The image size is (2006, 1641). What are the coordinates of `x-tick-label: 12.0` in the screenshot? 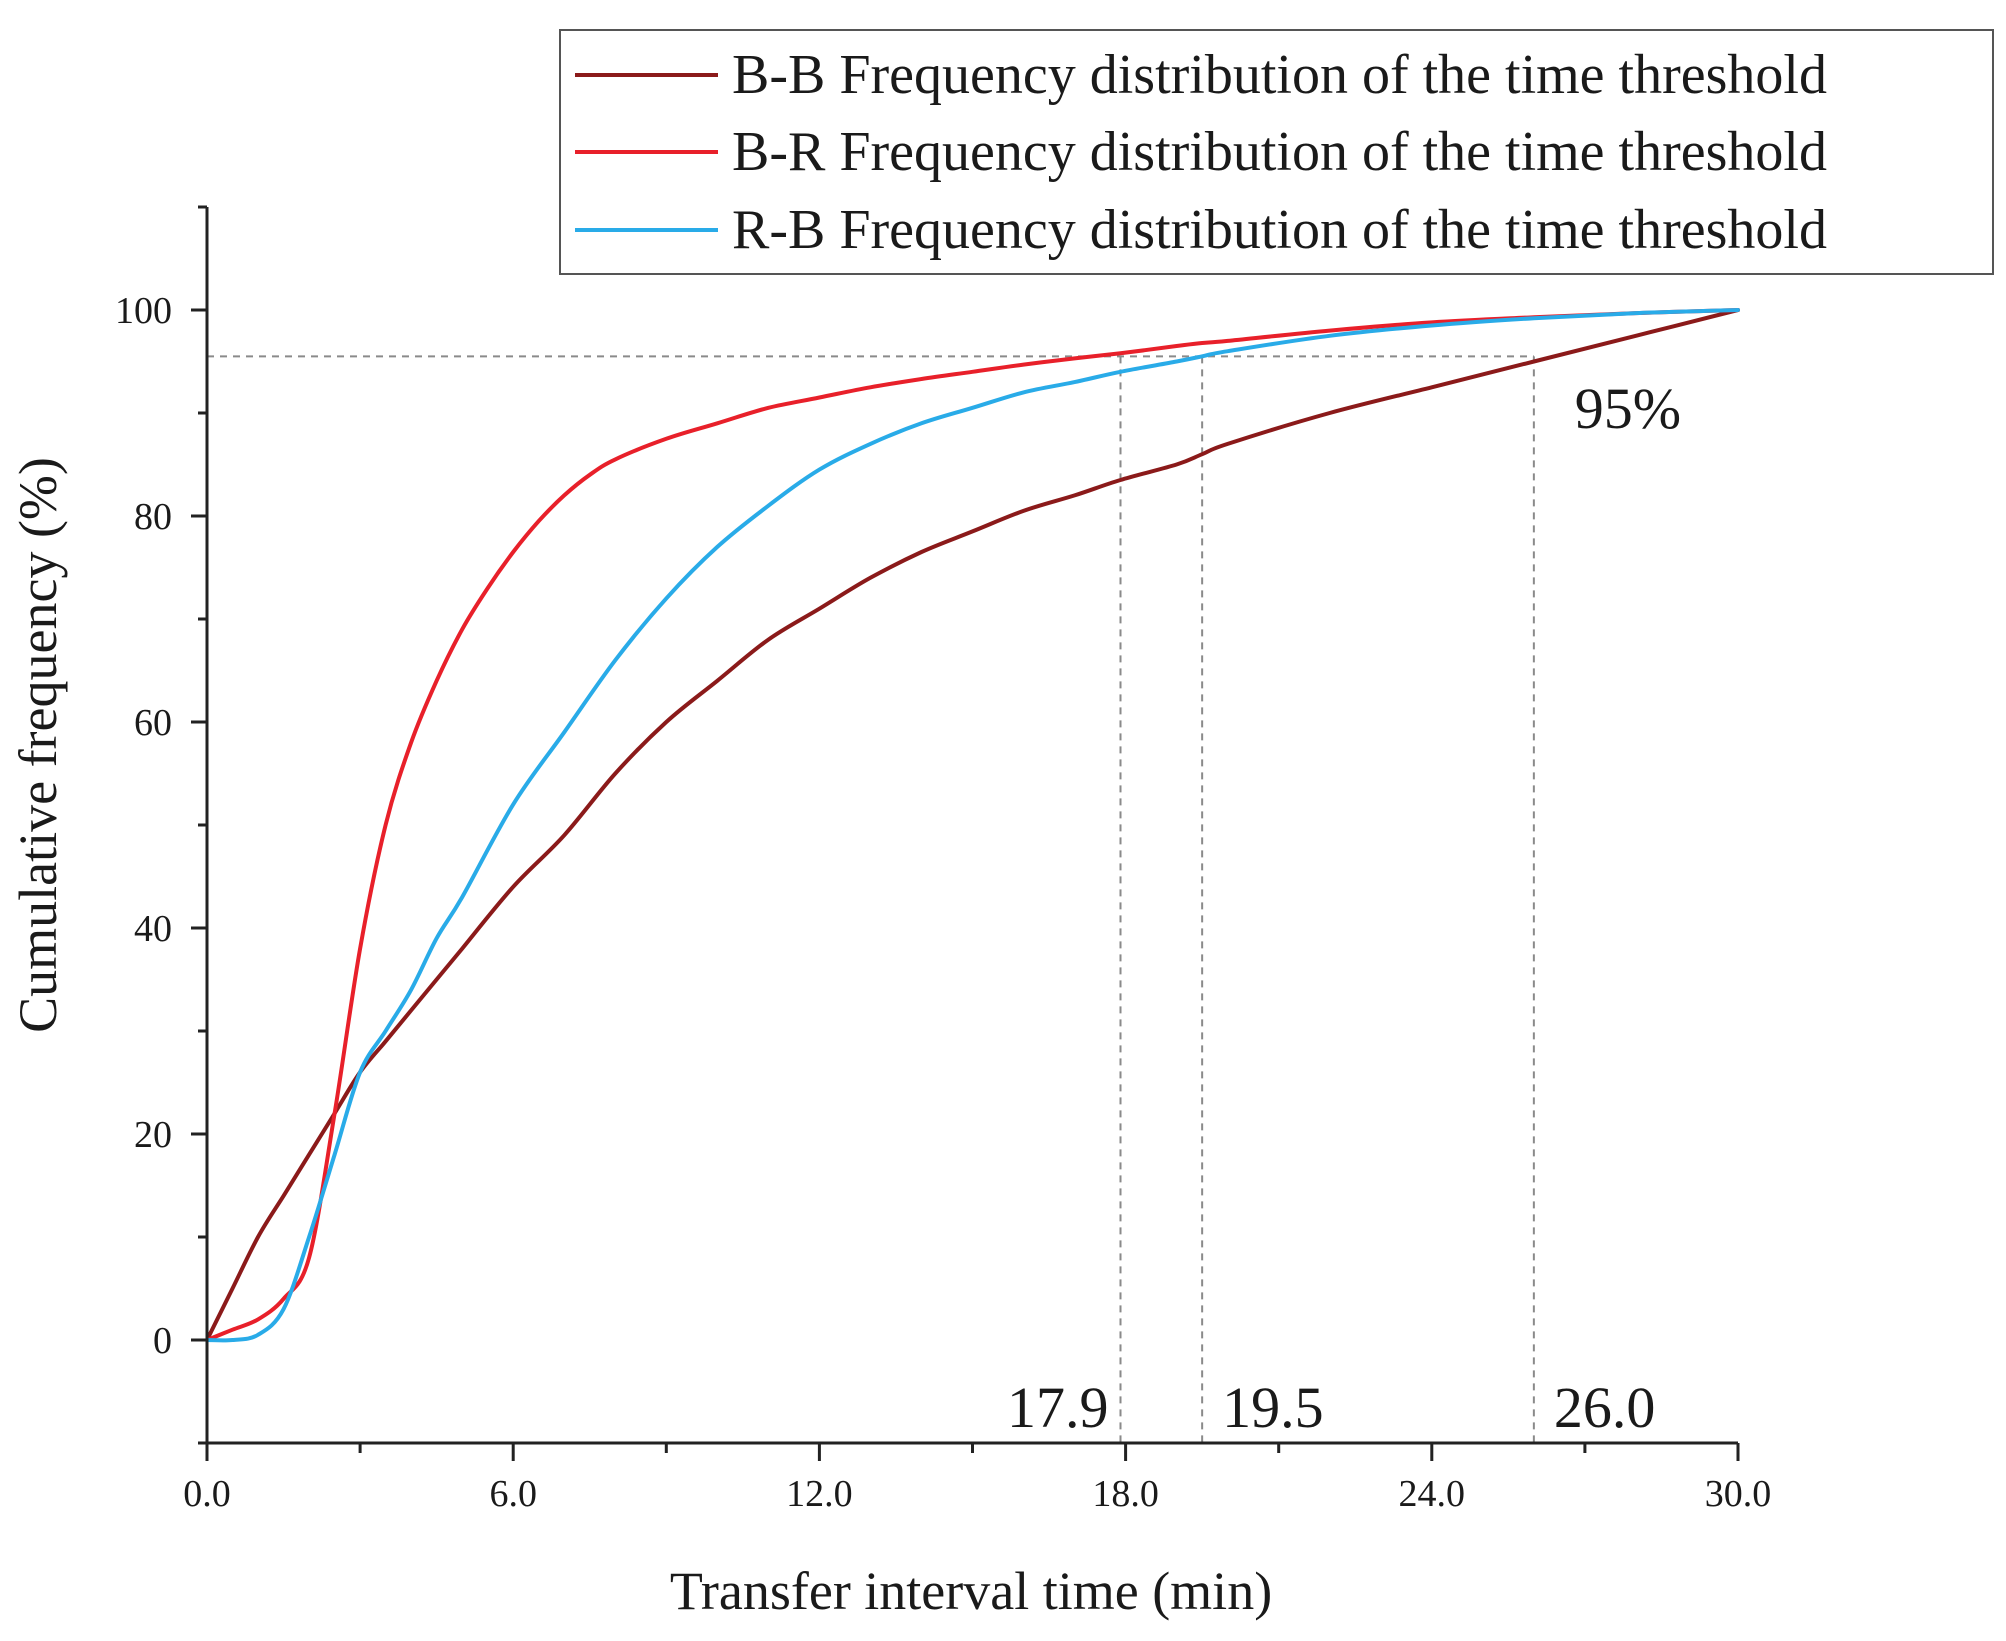 It's located at (819, 1494).